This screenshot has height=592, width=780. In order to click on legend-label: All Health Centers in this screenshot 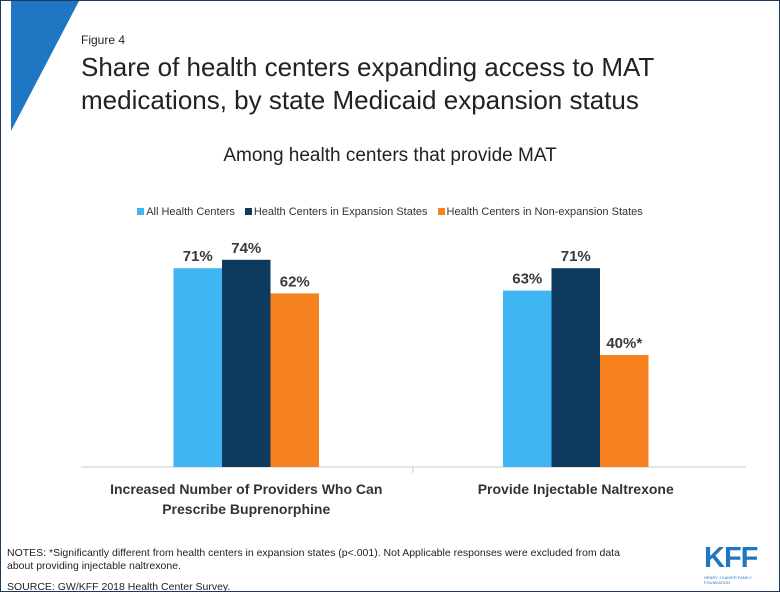, I will do `click(190, 212)`.